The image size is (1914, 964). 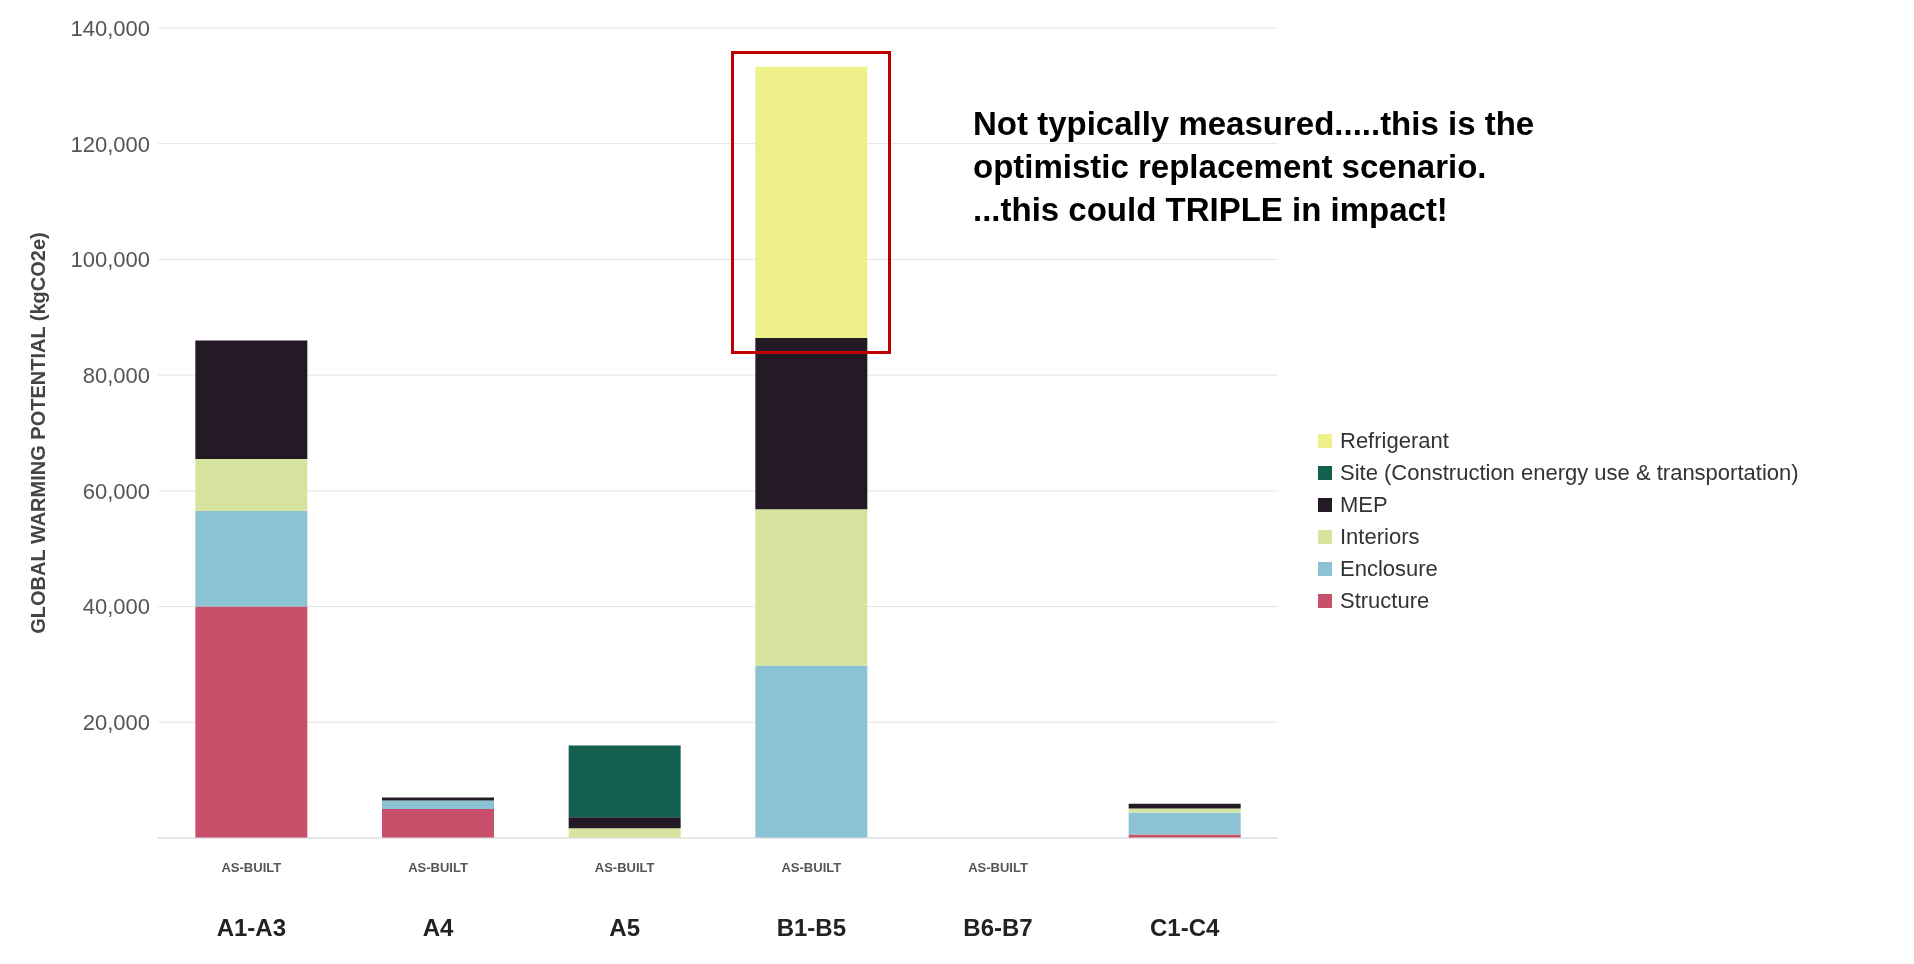 I want to click on y-tick-label: 20,000, so click(x=116, y=723).